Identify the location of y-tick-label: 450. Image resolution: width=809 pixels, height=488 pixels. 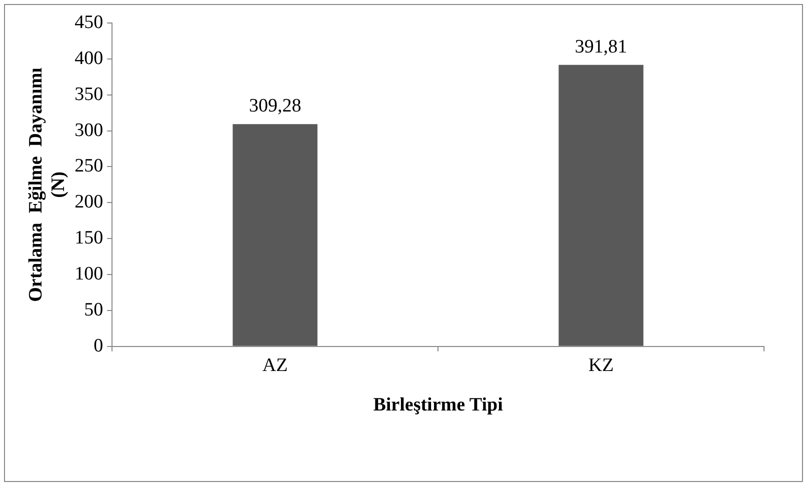
(89, 22).